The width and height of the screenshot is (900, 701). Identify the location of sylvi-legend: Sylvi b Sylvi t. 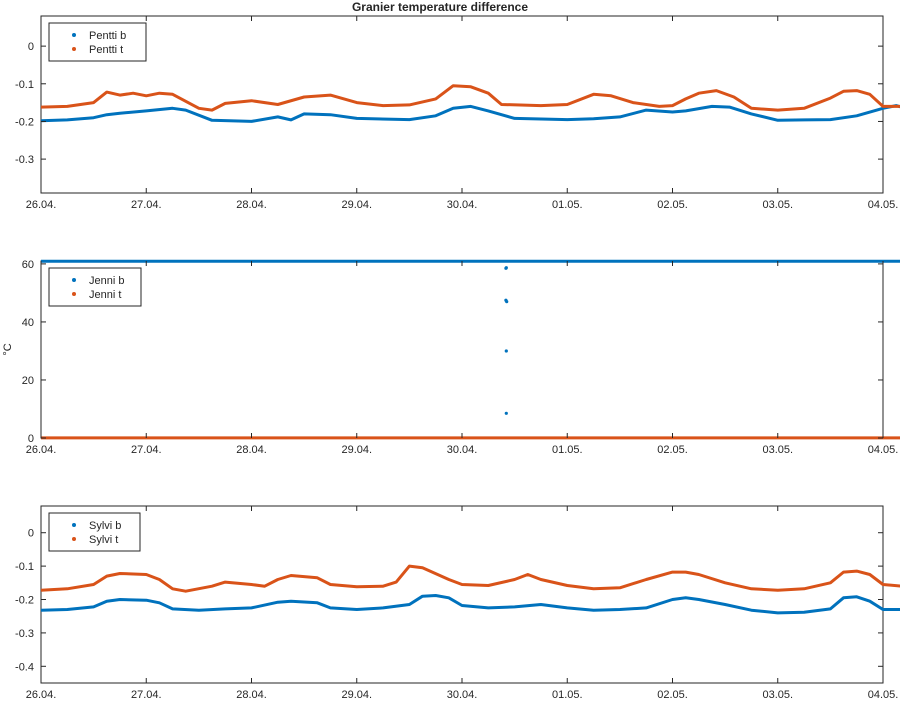
(94, 532).